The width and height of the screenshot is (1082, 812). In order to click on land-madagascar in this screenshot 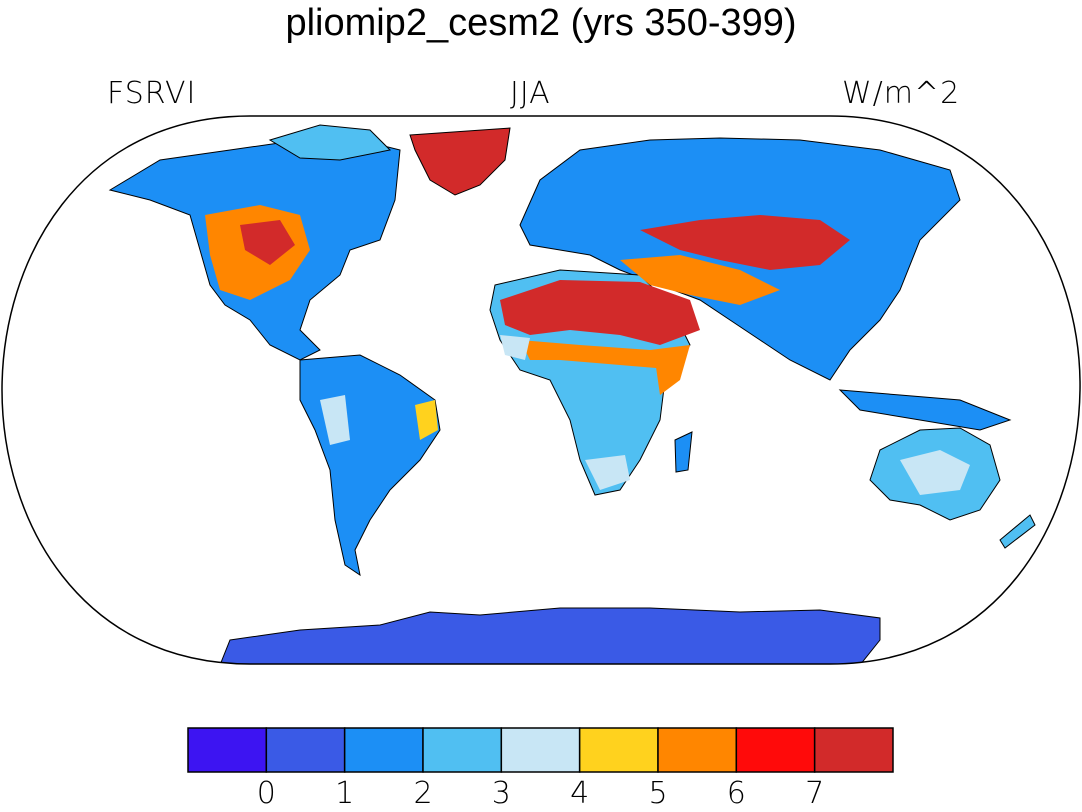, I will do `click(683, 452)`.